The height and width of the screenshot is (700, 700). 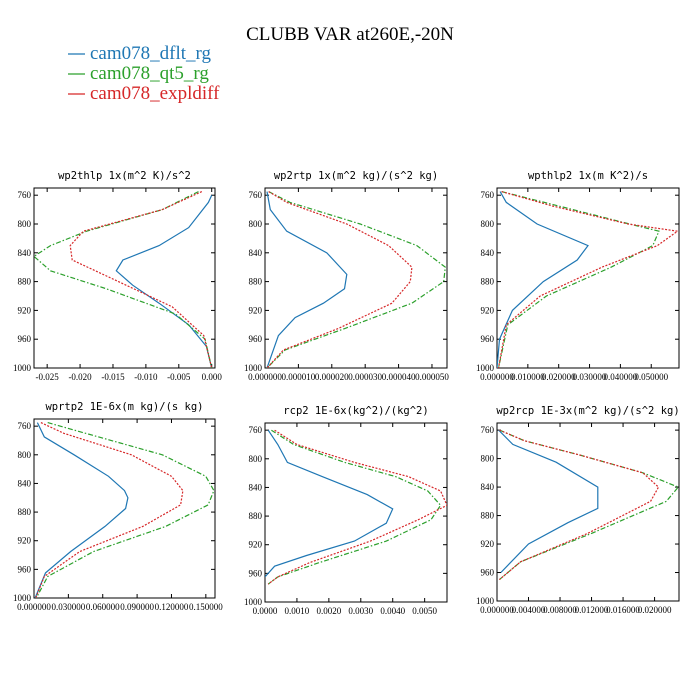 I want to click on x-tick-label: 0.030000, so click(x=68, y=607).